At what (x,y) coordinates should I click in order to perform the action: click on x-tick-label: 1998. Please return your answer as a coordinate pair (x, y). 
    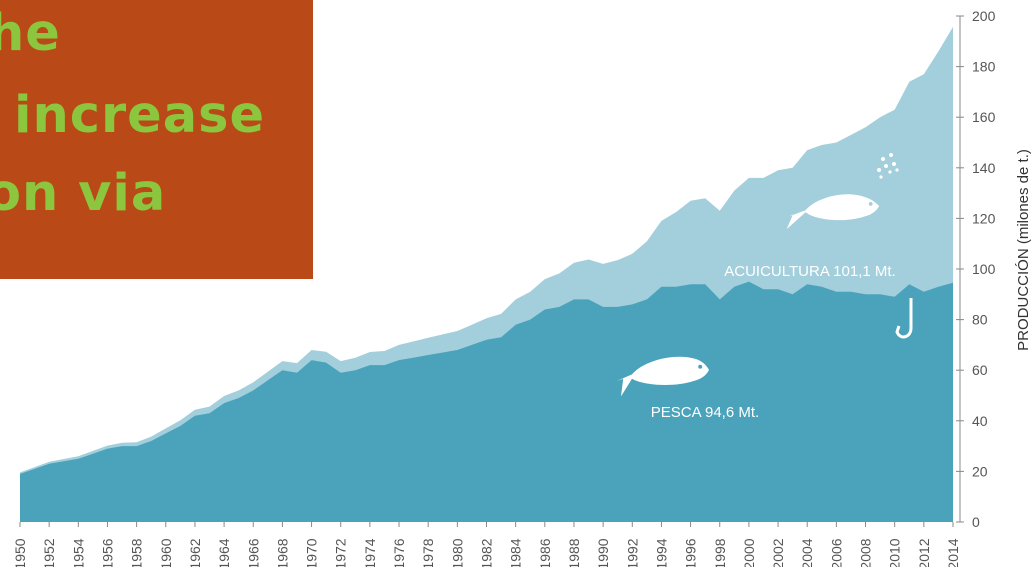
    Looking at the image, I should click on (720, 552).